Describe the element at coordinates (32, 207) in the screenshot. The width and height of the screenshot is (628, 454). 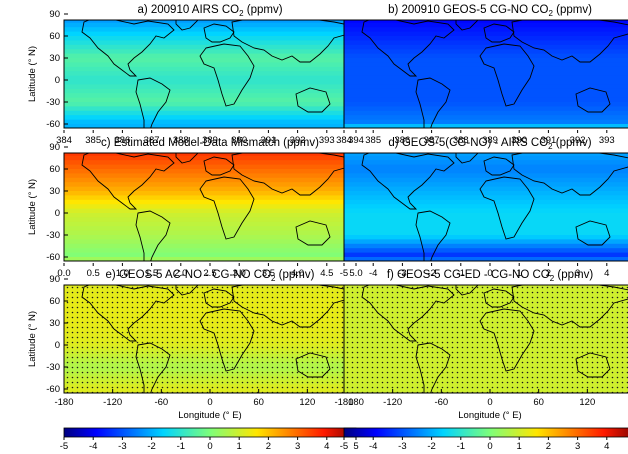
I see `y-axis-label: Latitude (° N)` at that location.